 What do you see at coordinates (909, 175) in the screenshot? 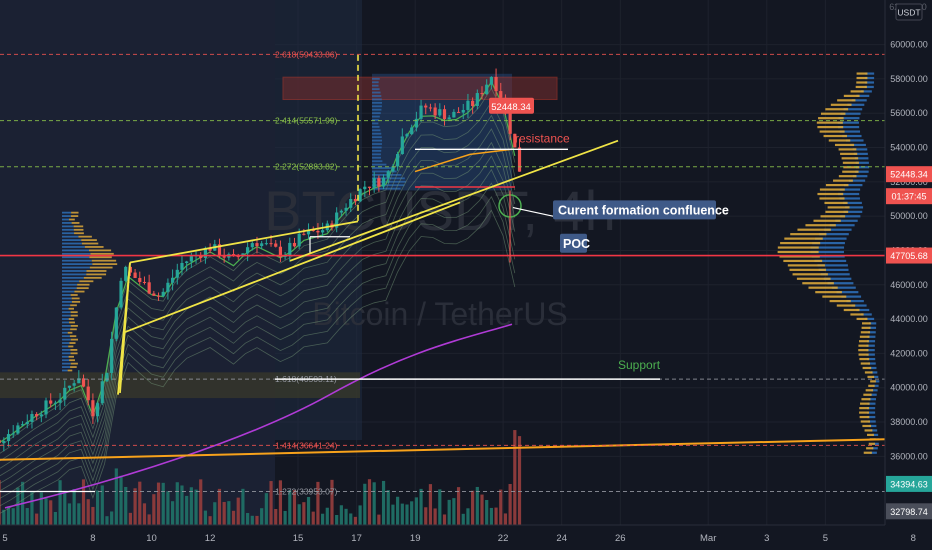
I see `price-tag-label: 52448.34` at bounding box center [909, 175].